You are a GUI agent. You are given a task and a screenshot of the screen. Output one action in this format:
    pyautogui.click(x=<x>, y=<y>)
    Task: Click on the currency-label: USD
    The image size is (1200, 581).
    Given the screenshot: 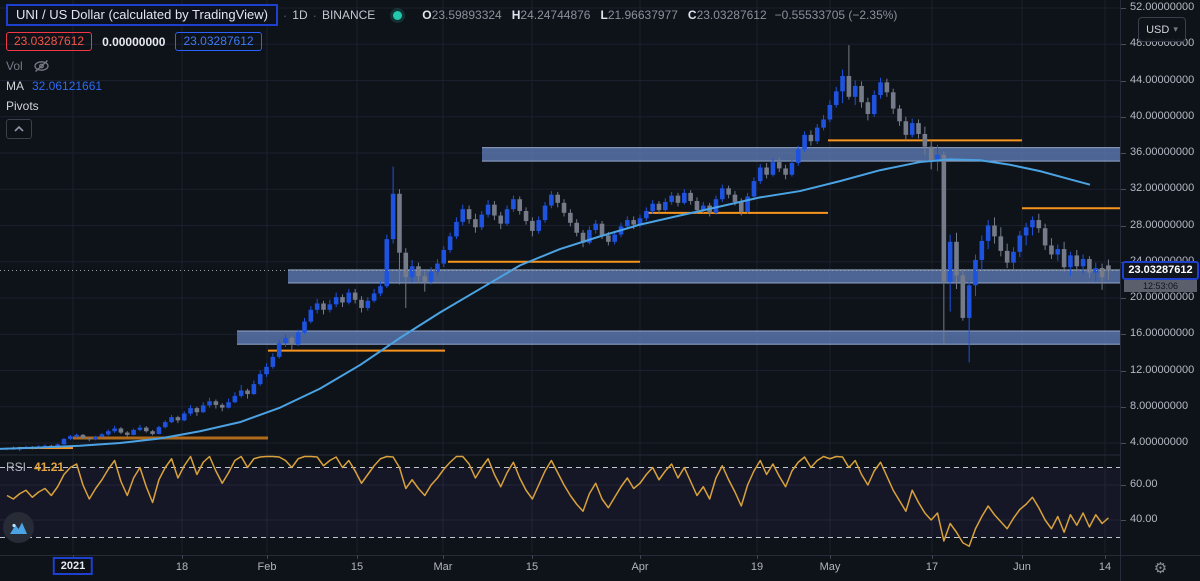 What is the action you would take?
    pyautogui.click(x=1158, y=29)
    